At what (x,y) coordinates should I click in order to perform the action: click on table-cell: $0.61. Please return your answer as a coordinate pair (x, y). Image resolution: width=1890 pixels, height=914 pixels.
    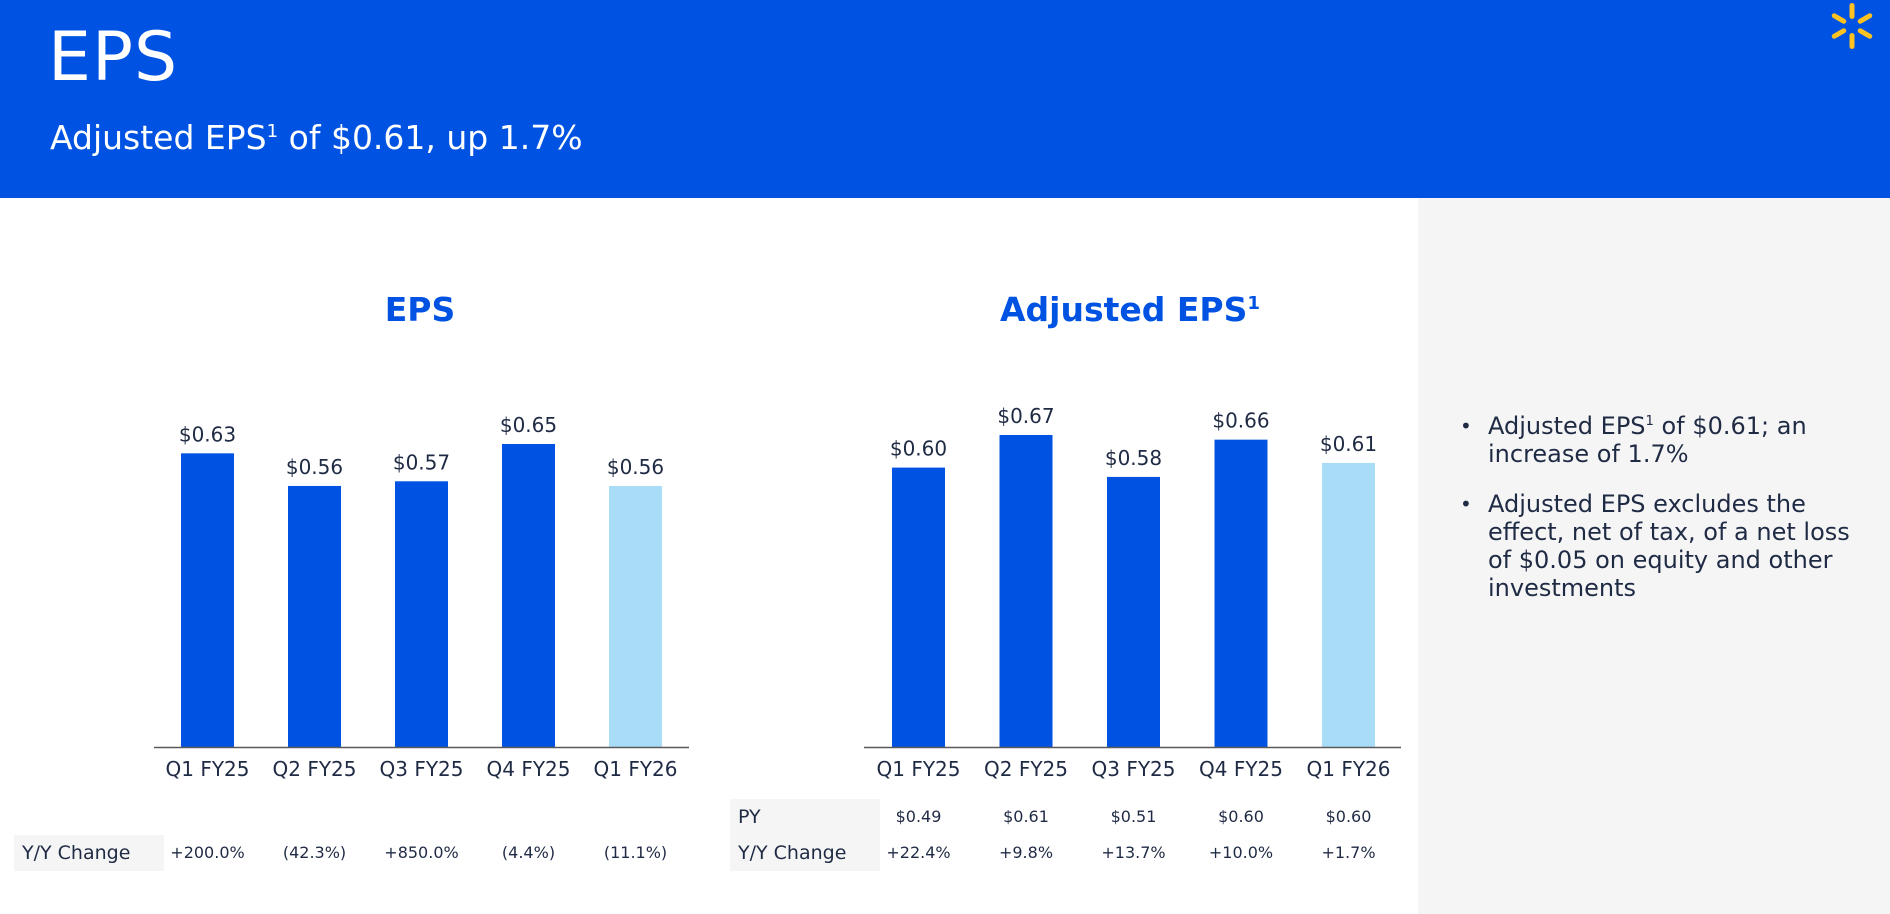
    Looking at the image, I should click on (1026, 816).